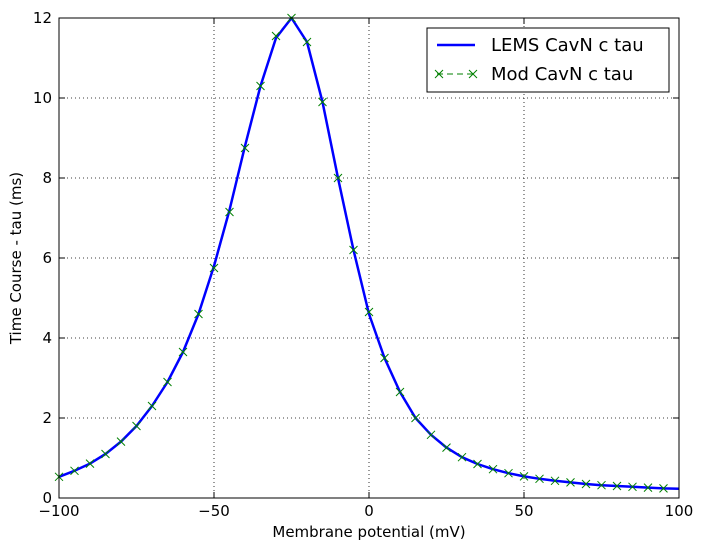  Describe the element at coordinates (456, 74) in the screenshot. I see `legend-swatch-markers-mod` at that location.